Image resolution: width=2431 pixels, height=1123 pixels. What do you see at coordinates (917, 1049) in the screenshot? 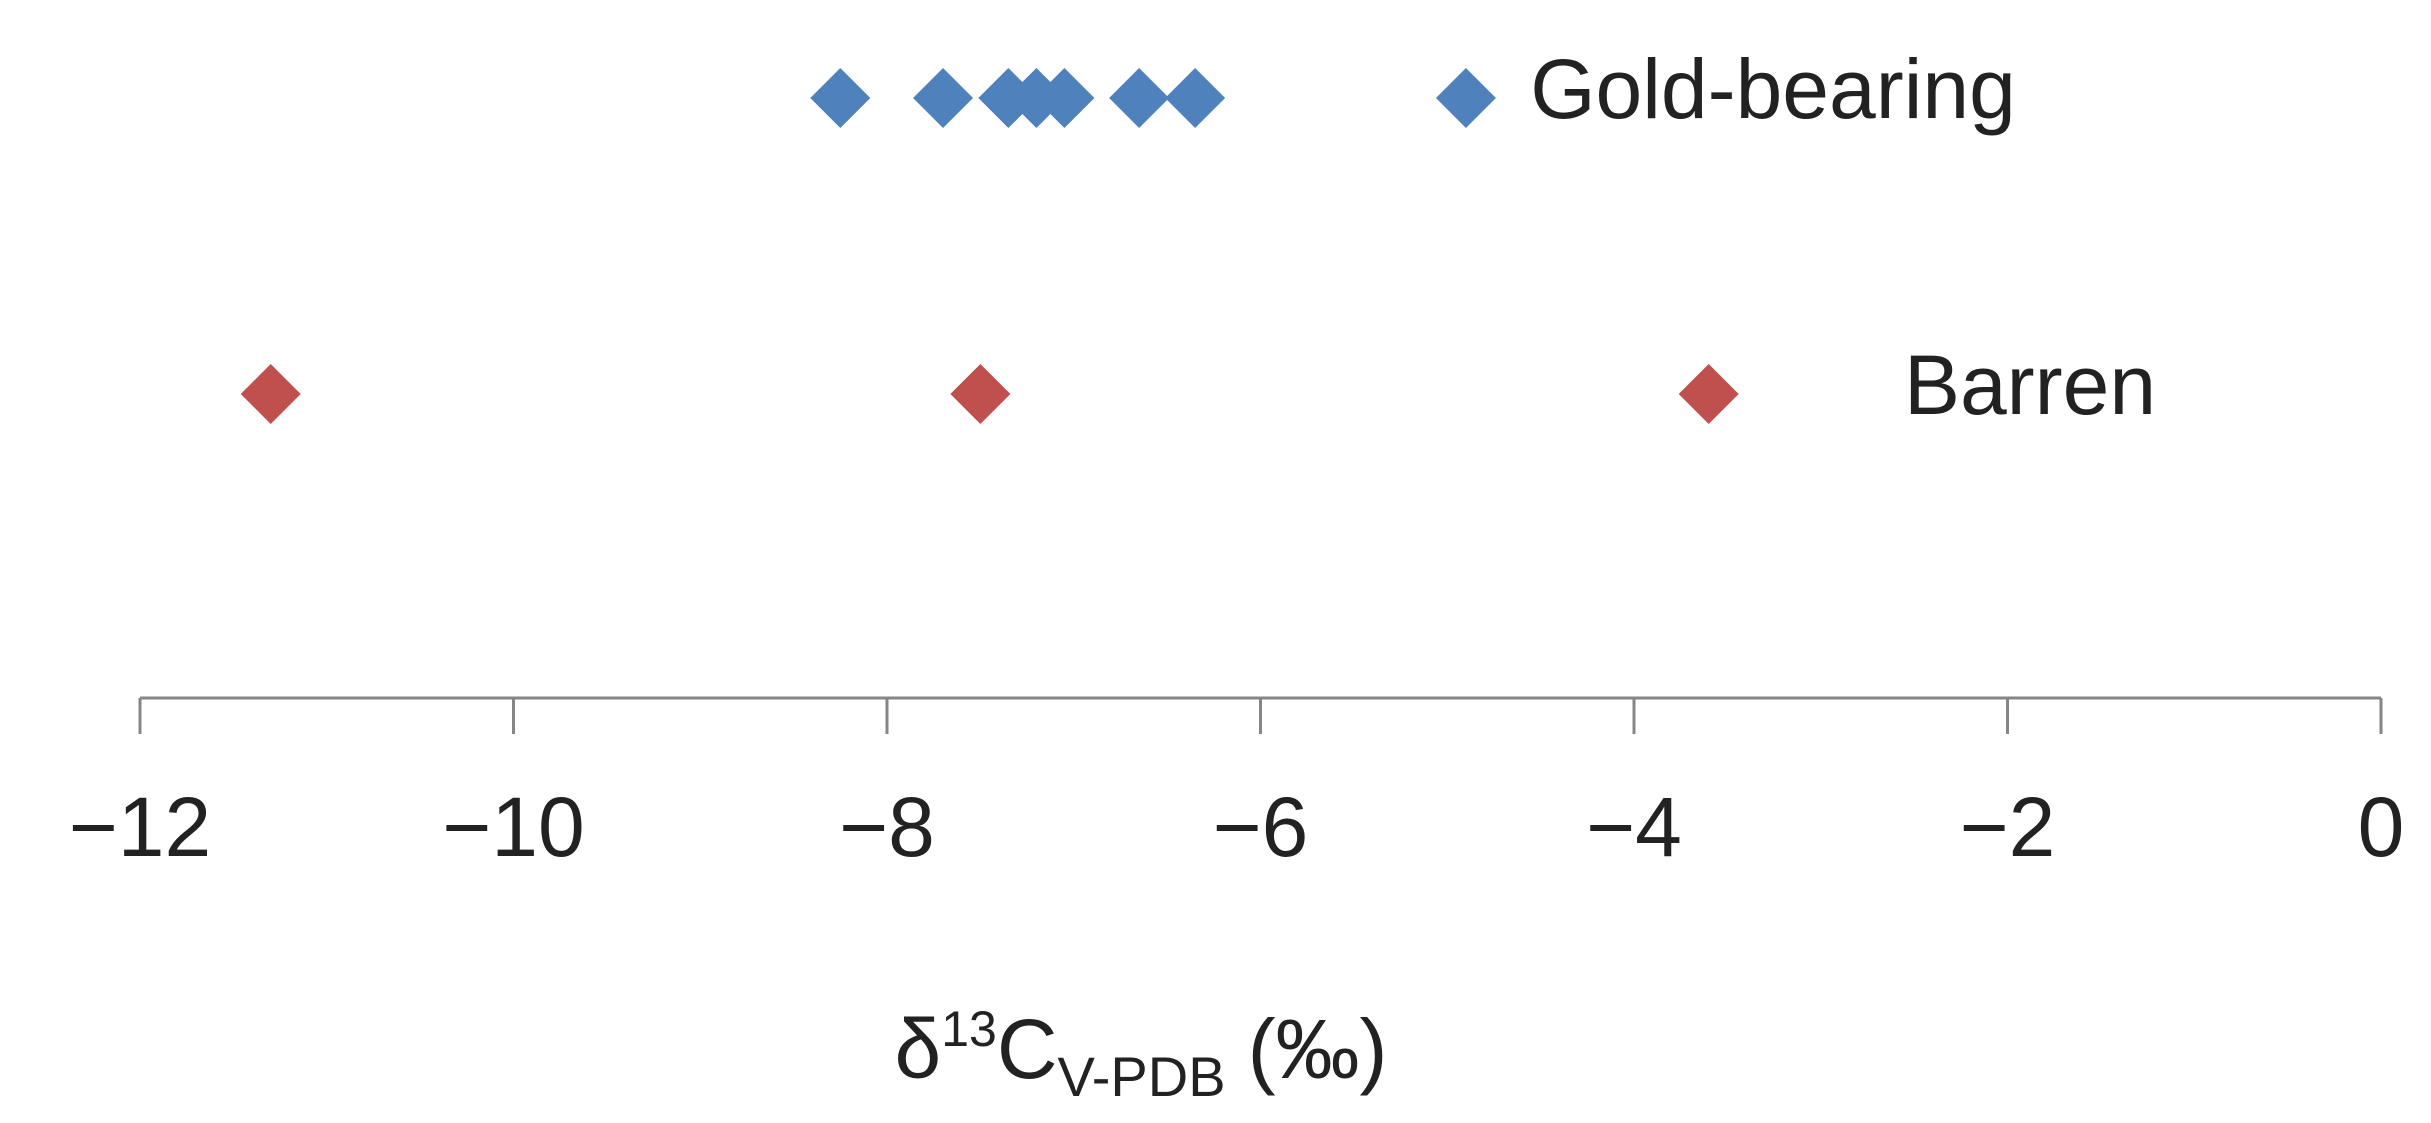
I see `x-axis-title-base: δ` at bounding box center [917, 1049].